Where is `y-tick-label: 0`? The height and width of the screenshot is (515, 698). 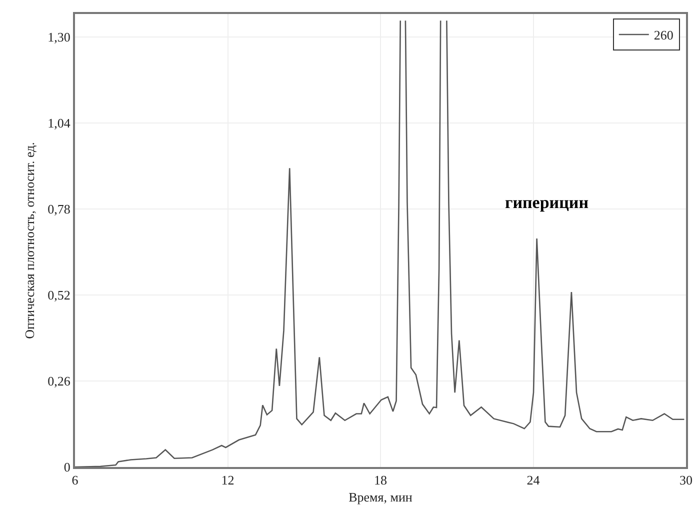 y-tick-label: 0 is located at coordinates (67, 467).